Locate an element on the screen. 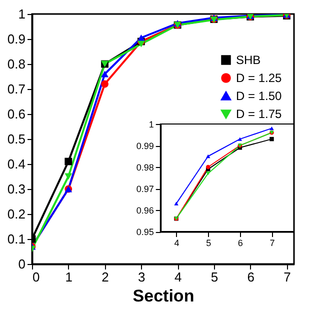 The image size is (320, 320). x-axis-title: Section is located at coordinates (163, 296).